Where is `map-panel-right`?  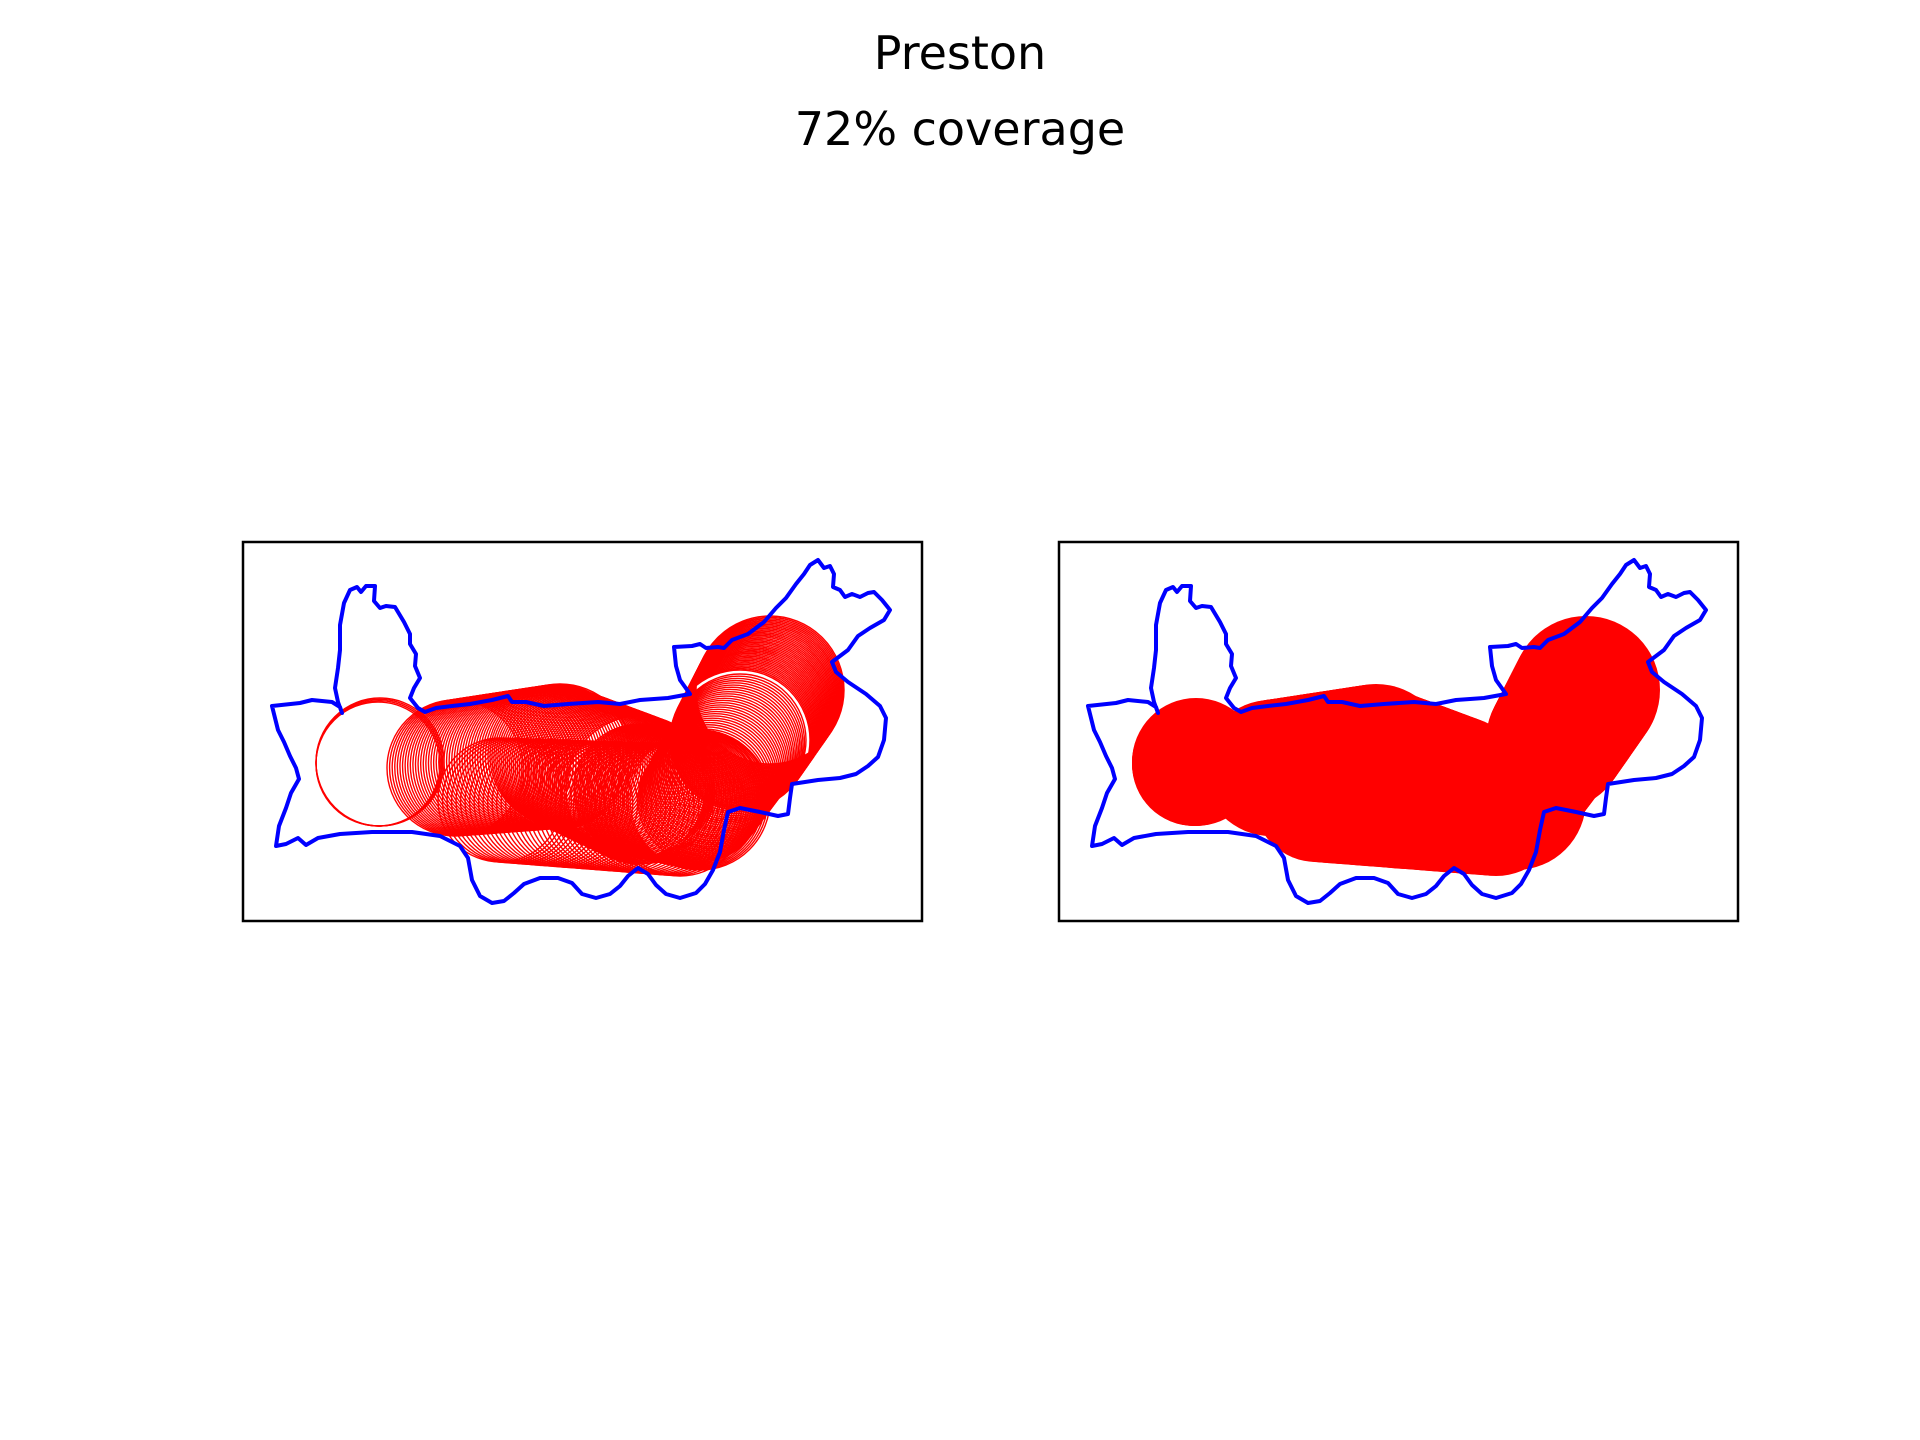
map-panel-right is located at coordinates (1398, 731).